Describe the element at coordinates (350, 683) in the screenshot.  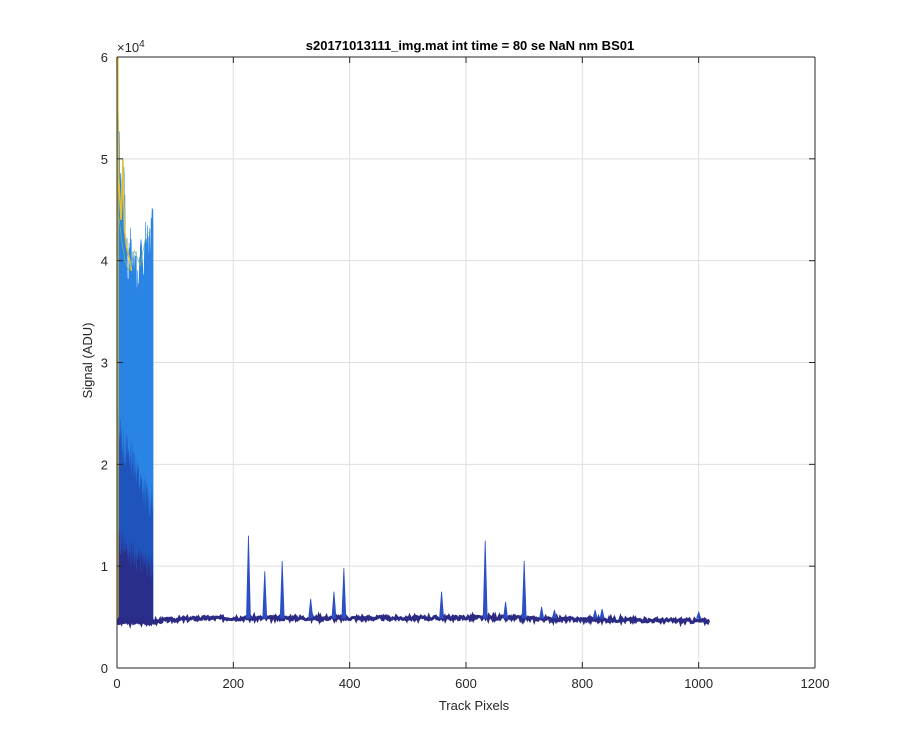
I see `x-tick-label: 400` at that location.